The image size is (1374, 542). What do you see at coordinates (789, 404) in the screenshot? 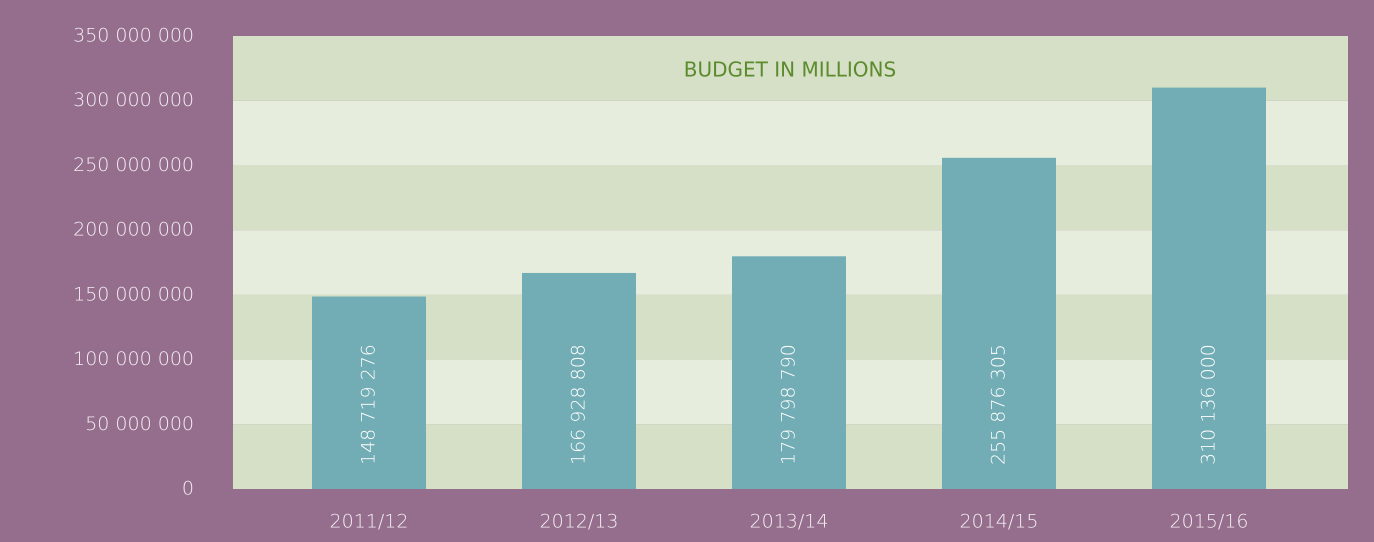
I see `value-label: 179 798 790` at bounding box center [789, 404].